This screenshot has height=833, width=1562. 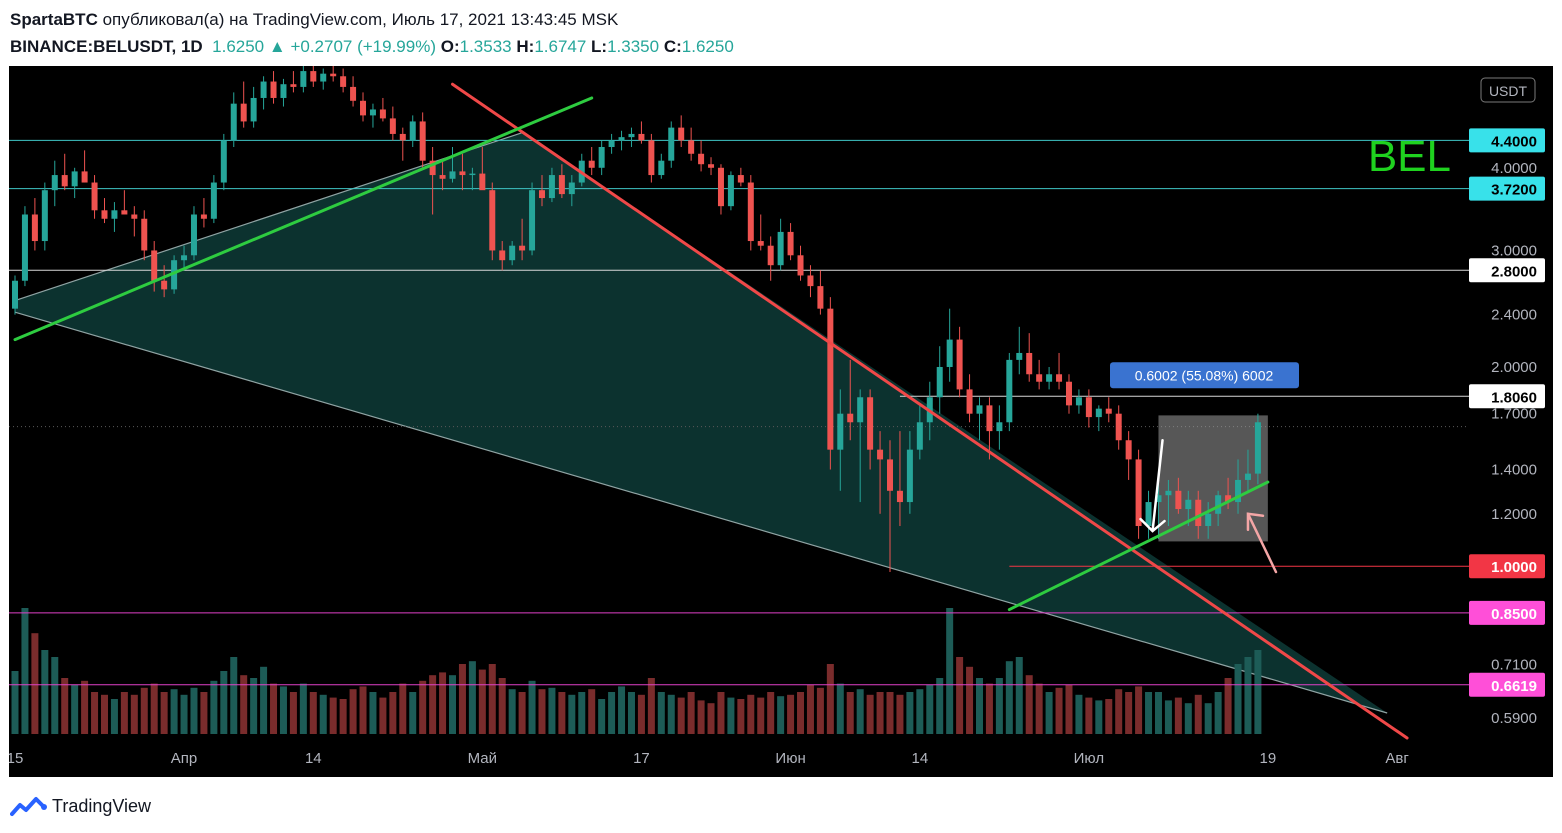 I want to click on trendline-green-upper, so click(x=303, y=219).